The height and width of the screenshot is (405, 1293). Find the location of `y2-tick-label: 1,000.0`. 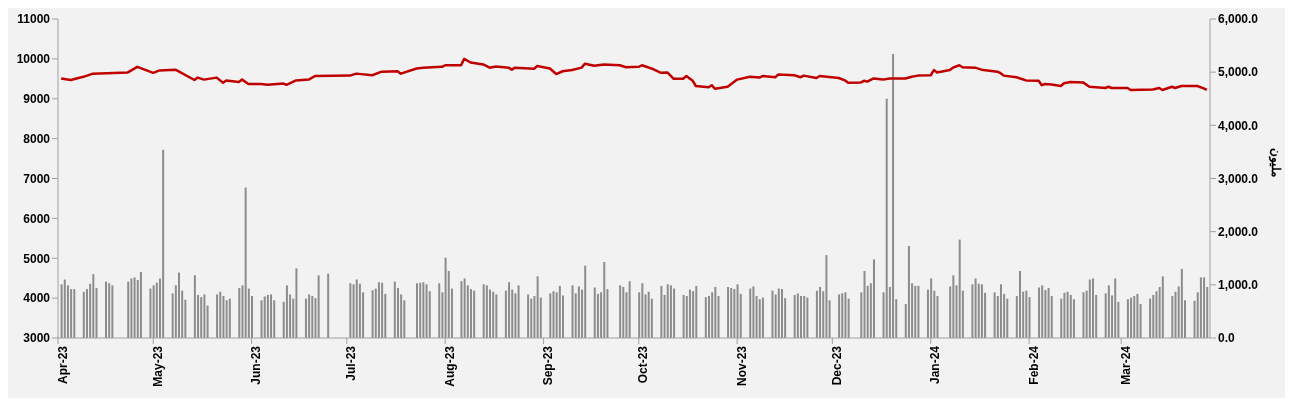

y2-tick-label: 1,000.0 is located at coordinates (1238, 285).